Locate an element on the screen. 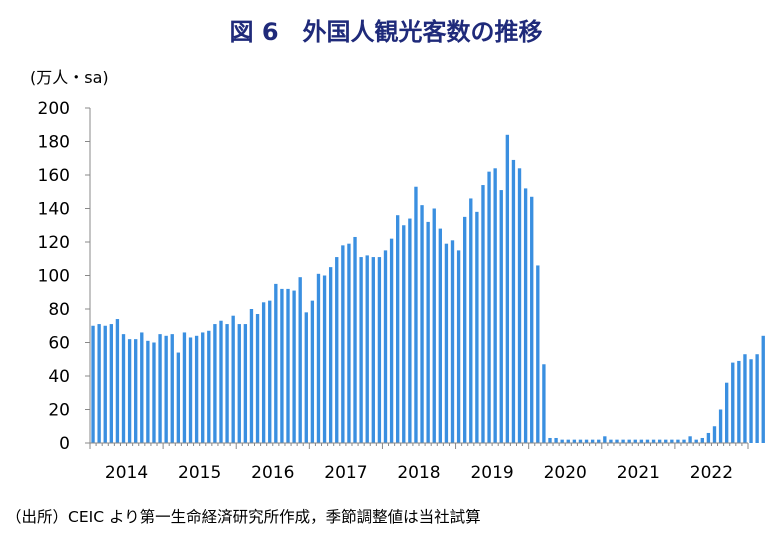 The width and height of the screenshot is (772, 541). x-tick-label: 2021 is located at coordinates (638, 473).